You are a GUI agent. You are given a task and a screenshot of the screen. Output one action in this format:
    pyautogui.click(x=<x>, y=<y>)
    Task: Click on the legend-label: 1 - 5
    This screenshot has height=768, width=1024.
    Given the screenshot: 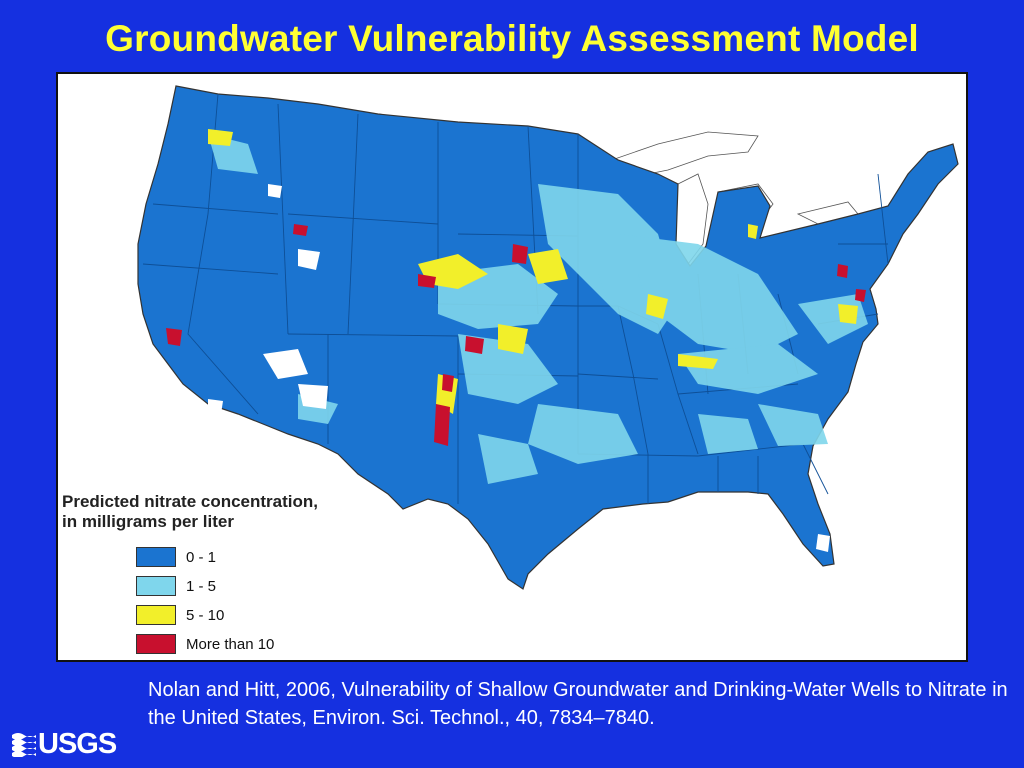 What is the action you would take?
    pyautogui.click(x=201, y=586)
    